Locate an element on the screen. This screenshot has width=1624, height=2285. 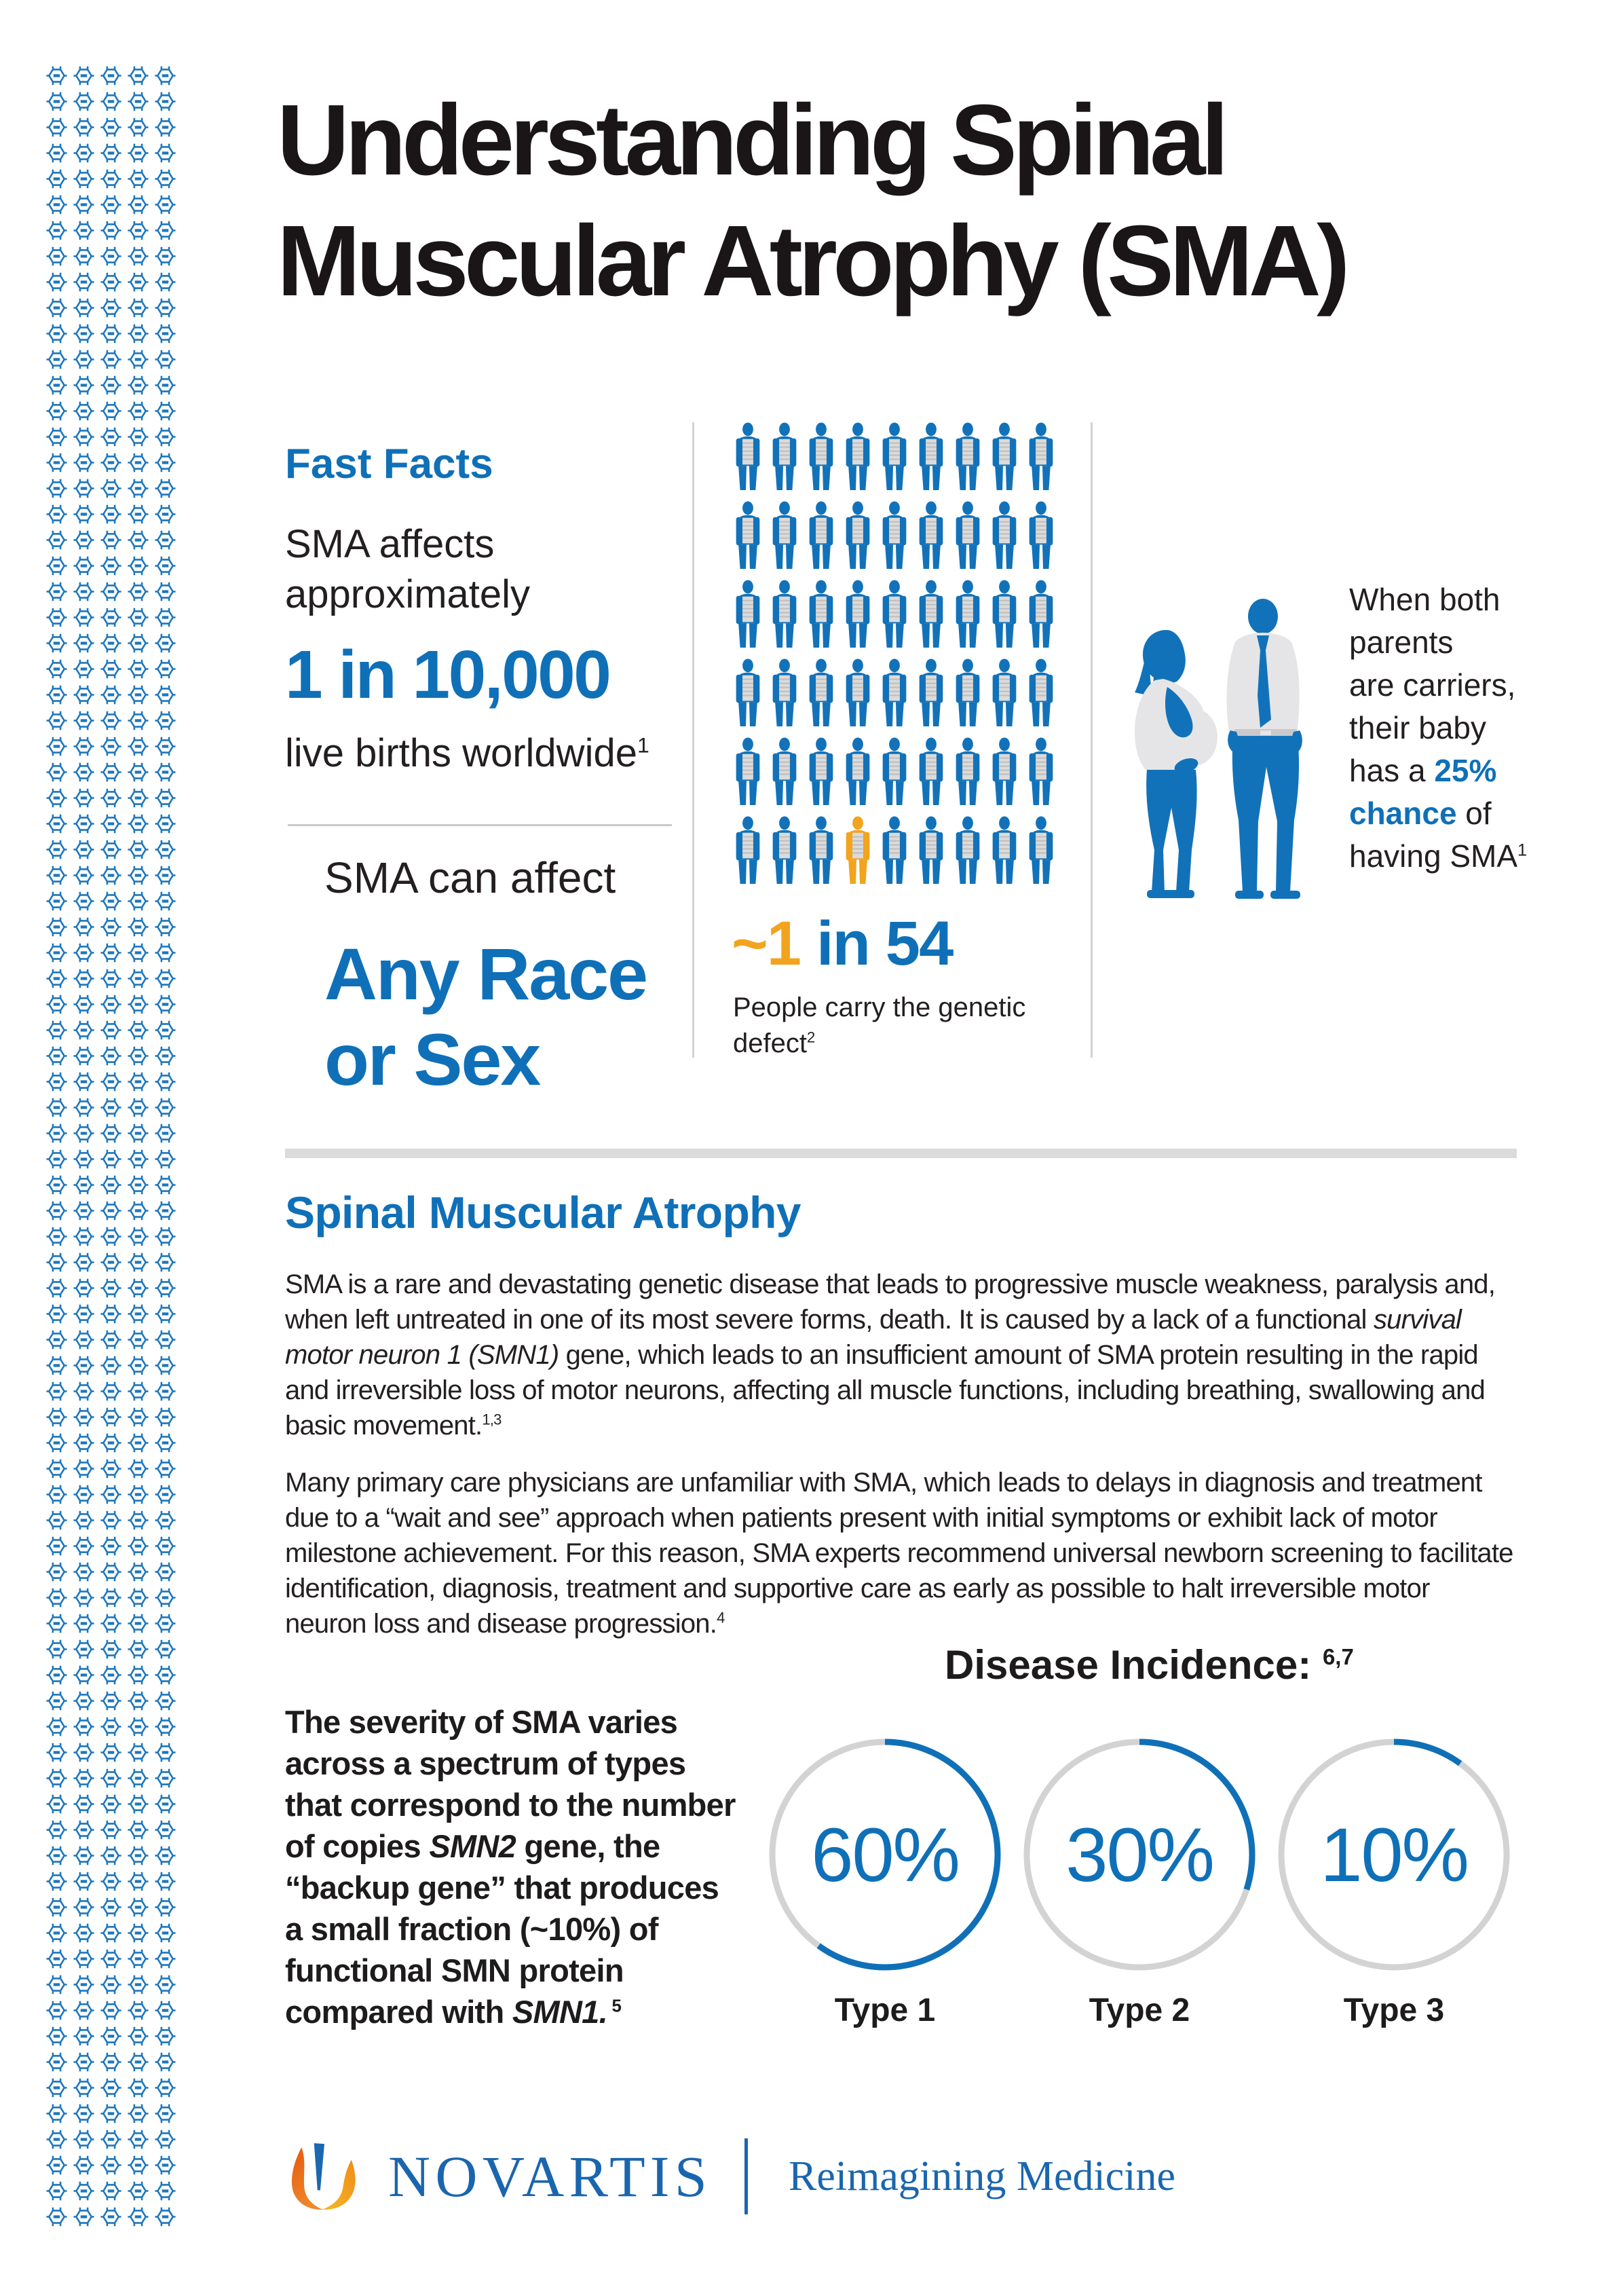
divider is located at coordinates (480, 825).